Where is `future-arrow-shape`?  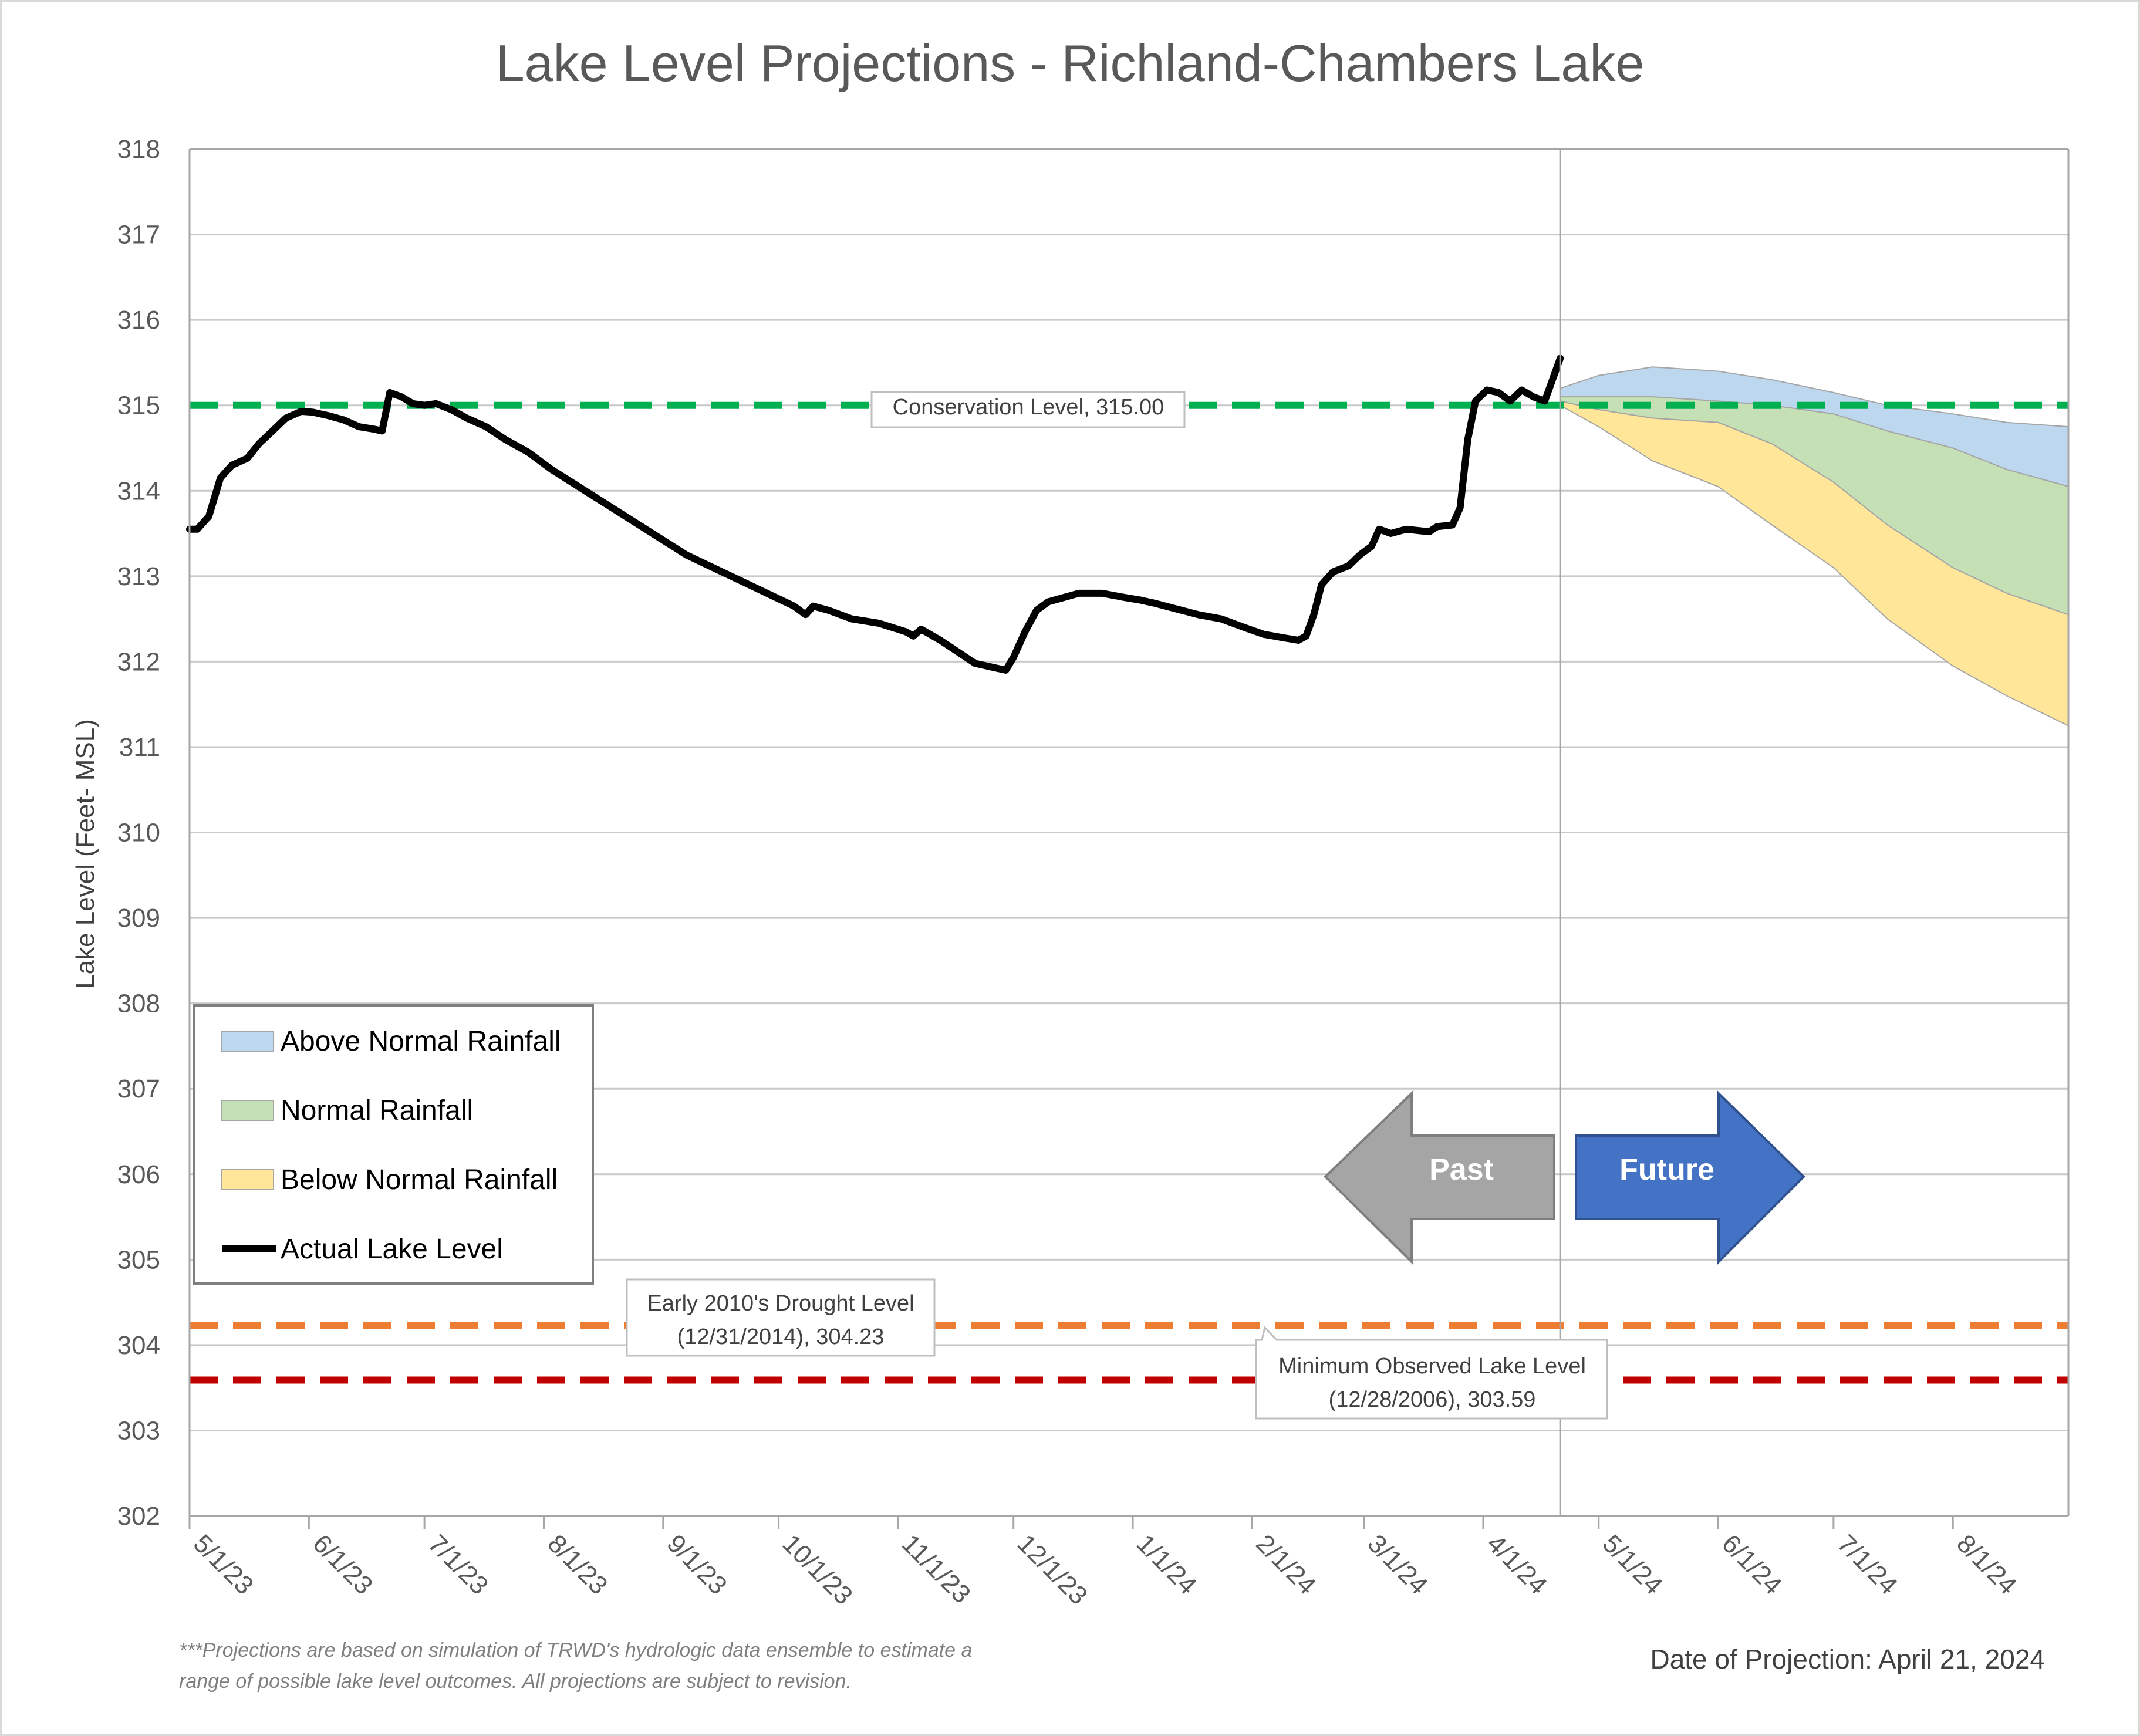
future-arrow-shape is located at coordinates (1690, 1177).